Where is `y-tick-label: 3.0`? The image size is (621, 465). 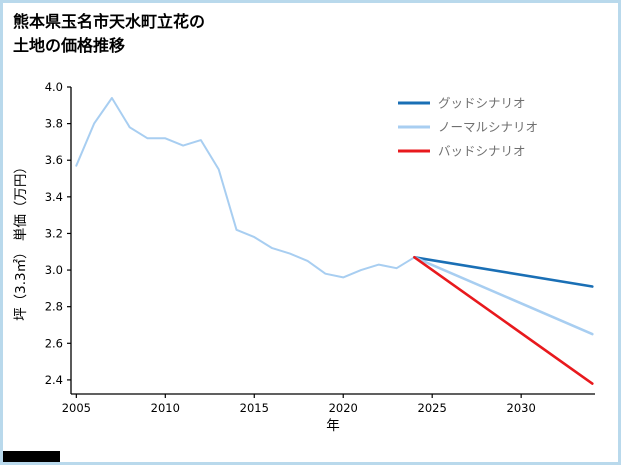
y-tick-label: 3.0 is located at coordinates (54, 270).